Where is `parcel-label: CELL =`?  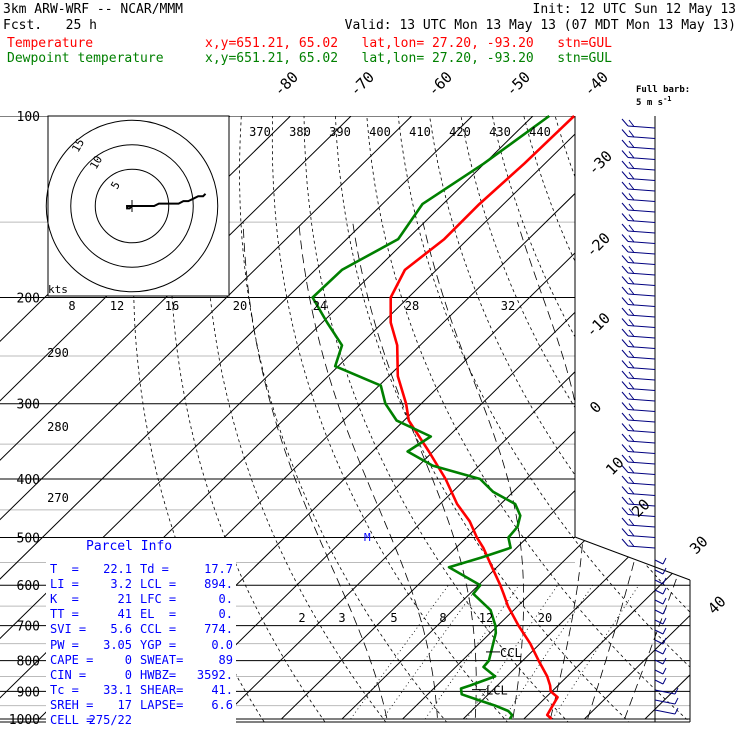 parcel-label: CELL = is located at coordinates (72, 720).